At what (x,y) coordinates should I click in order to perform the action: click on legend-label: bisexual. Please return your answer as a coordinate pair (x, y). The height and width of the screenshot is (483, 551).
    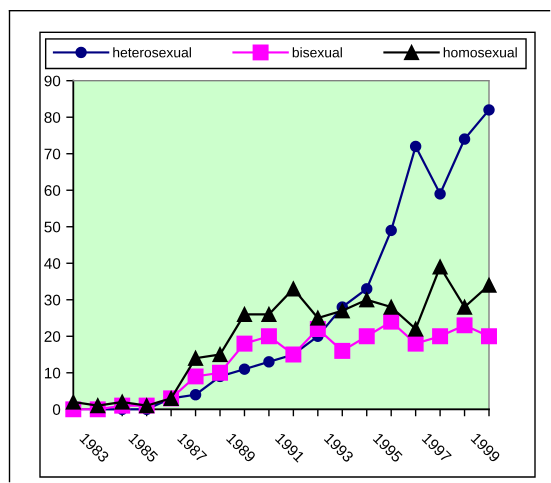
    Looking at the image, I should click on (317, 52).